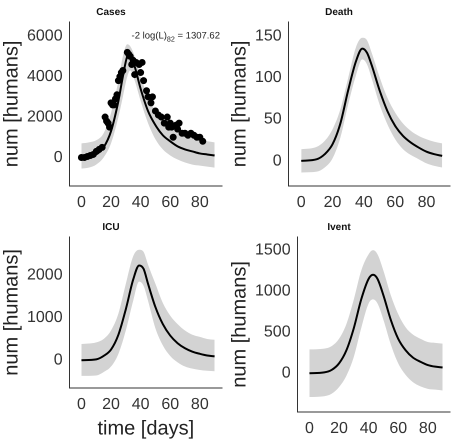  Describe the element at coordinates (273, 250) in the screenshot. I see `y-tick-label: 1500` at that location.